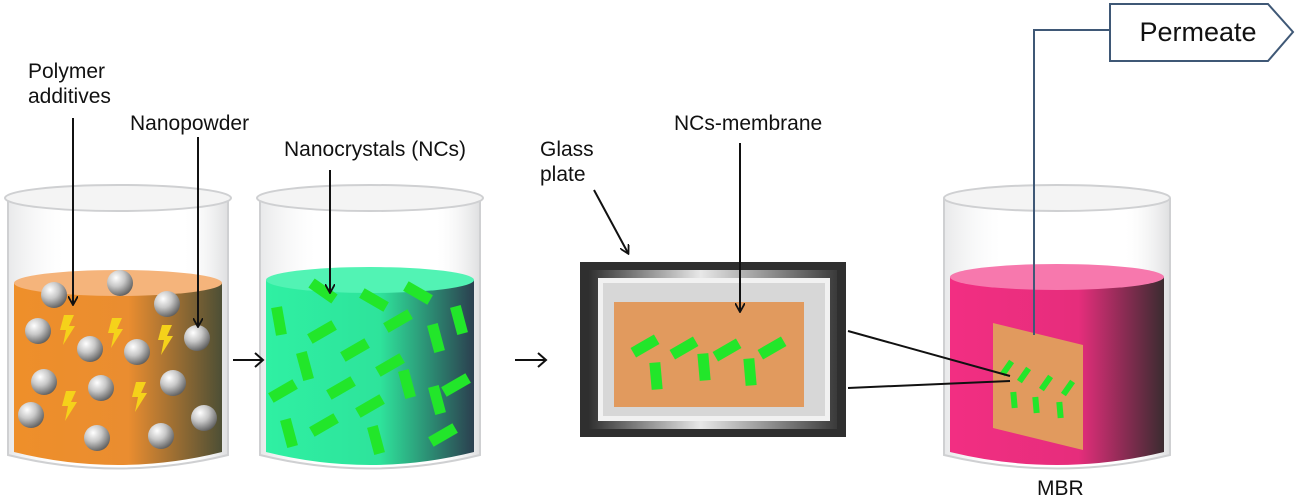 The height and width of the screenshot is (504, 1300). What do you see at coordinates (1198, 31) in the screenshot?
I see `label-permeate: Permeate` at bounding box center [1198, 31].